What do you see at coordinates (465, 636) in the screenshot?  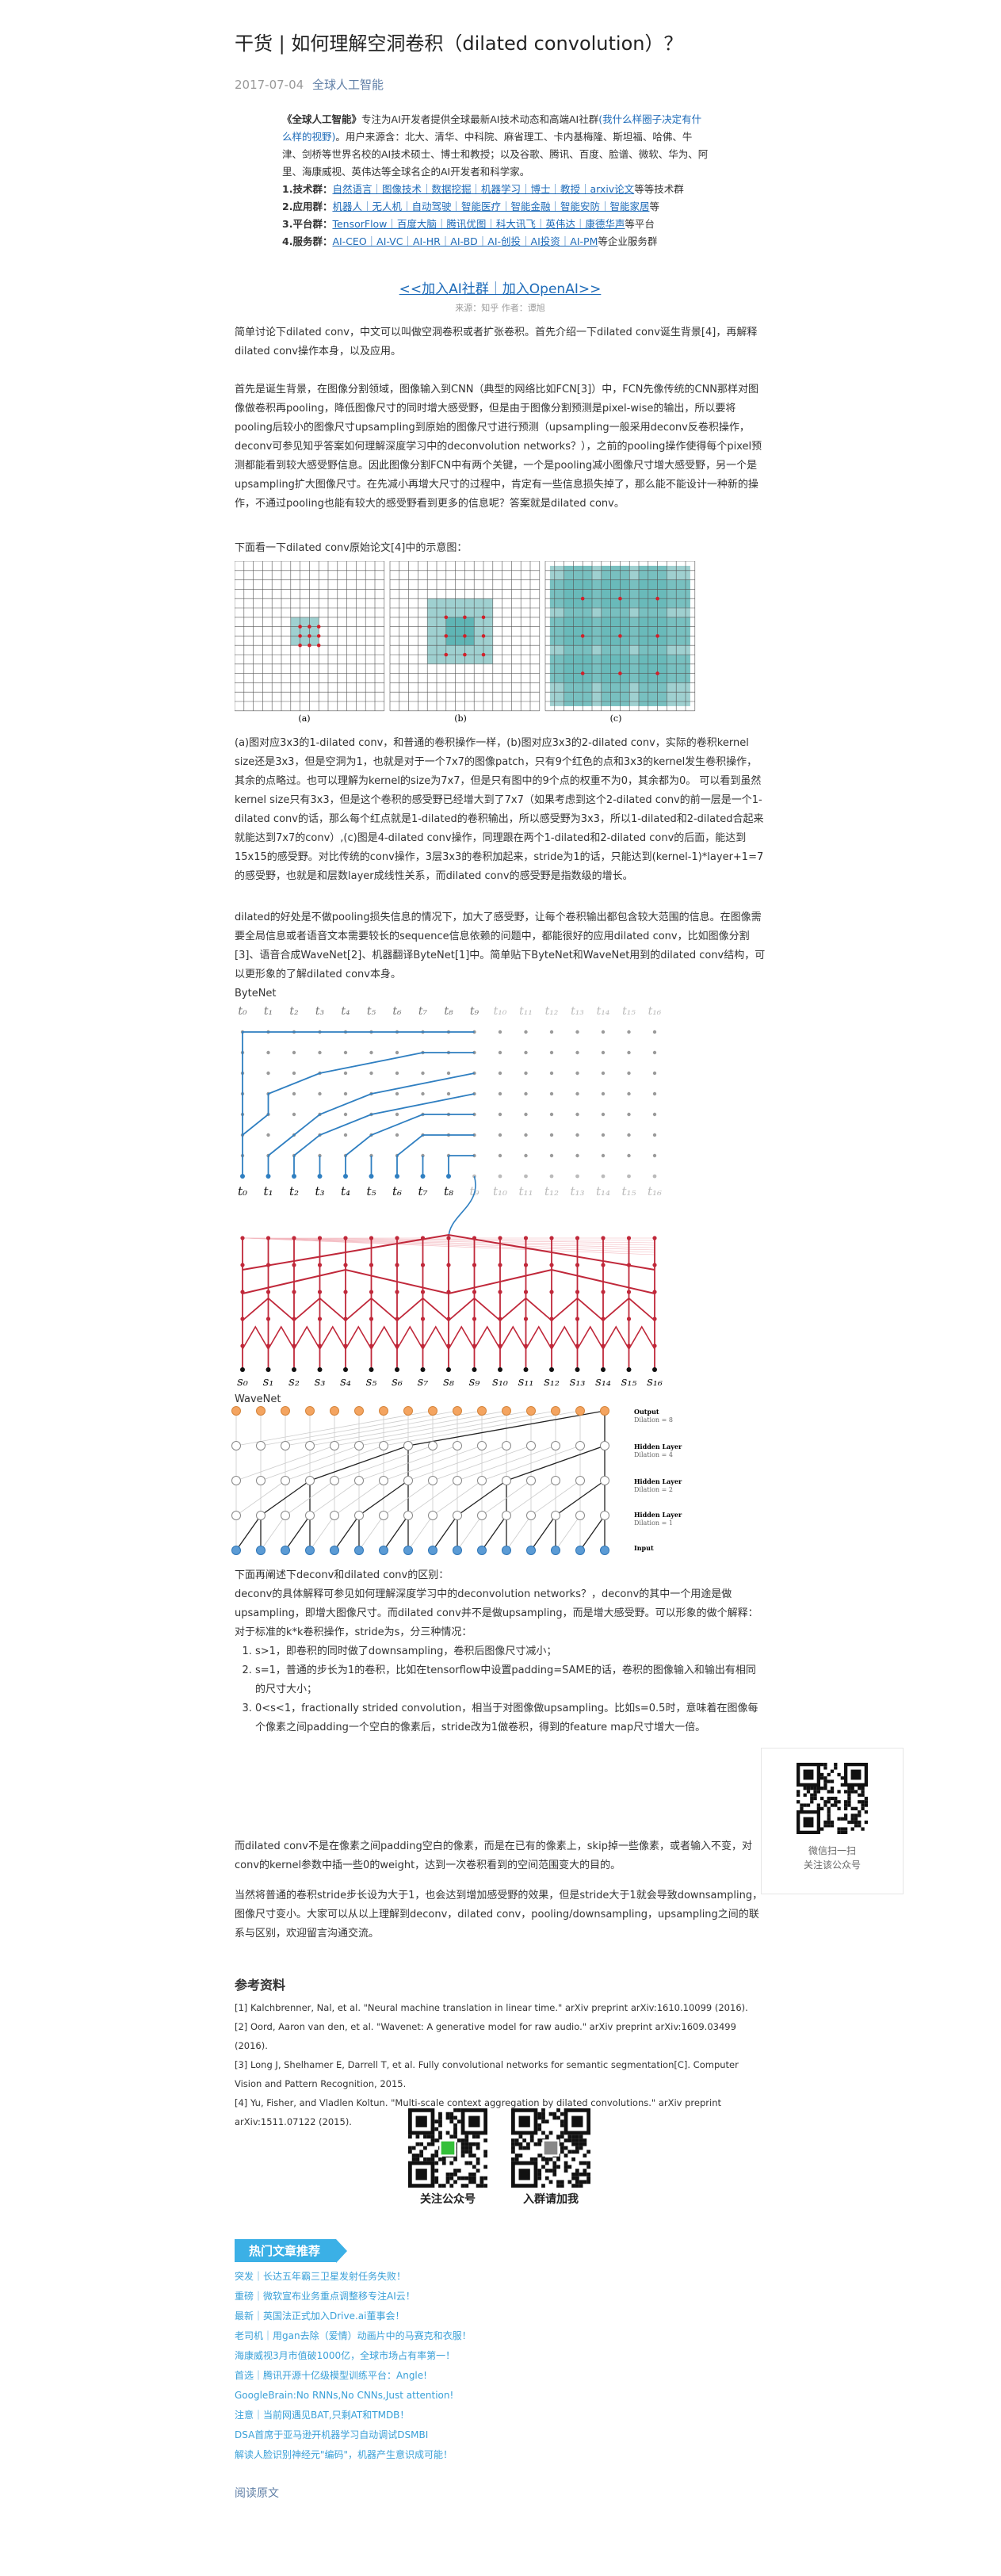 I see `kernel-point` at bounding box center [465, 636].